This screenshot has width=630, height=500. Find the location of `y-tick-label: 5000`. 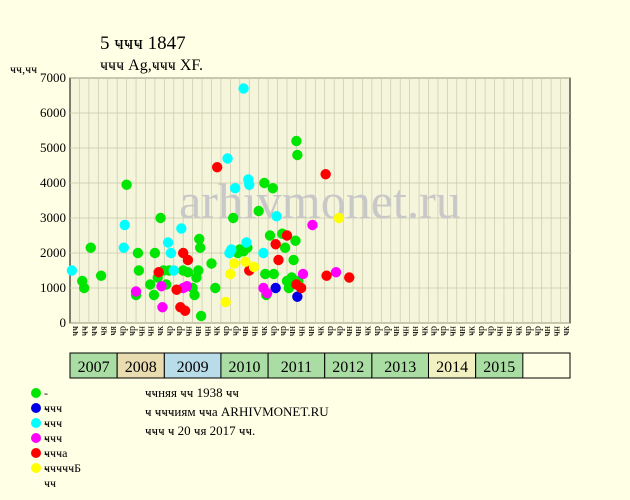

y-tick-label: 5000 is located at coordinates (53, 147).